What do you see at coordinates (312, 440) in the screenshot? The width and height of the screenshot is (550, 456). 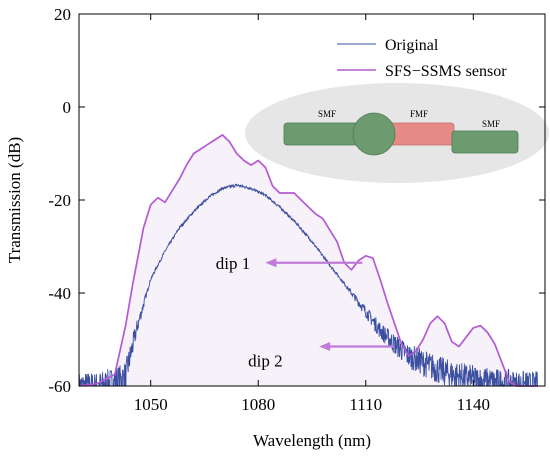 I see `x-axis-title: Wavelength (nm)` at bounding box center [312, 440].